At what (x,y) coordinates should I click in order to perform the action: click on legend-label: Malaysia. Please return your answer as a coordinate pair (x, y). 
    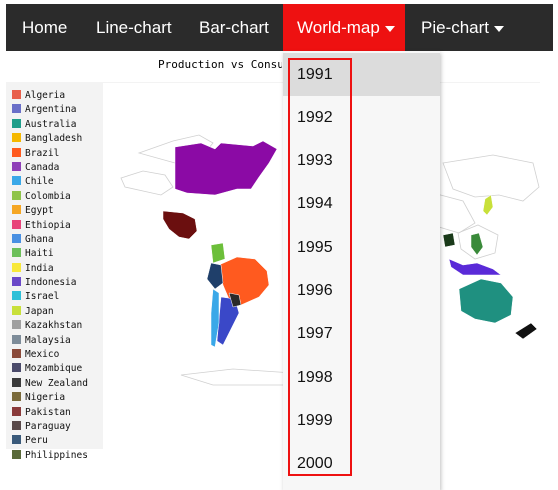
    Looking at the image, I should click on (48, 340).